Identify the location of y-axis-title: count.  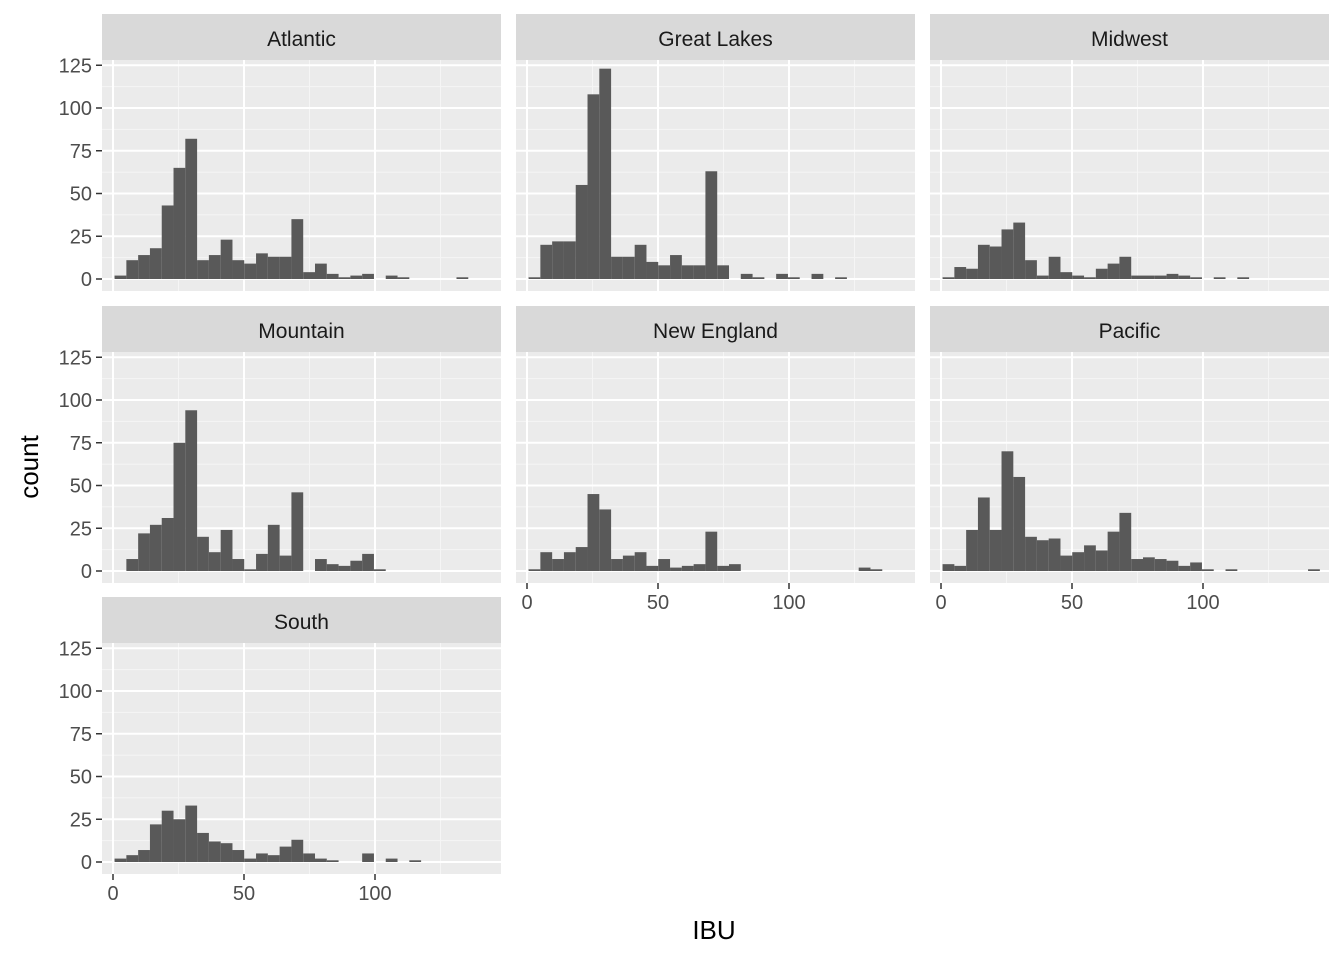
(29, 466).